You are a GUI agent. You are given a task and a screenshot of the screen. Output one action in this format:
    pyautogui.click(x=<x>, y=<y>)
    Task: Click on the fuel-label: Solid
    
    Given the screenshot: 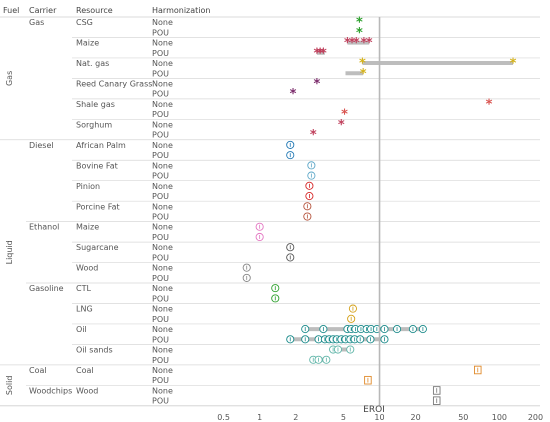 What is the action you would take?
    pyautogui.click(x=9, y=386)
    